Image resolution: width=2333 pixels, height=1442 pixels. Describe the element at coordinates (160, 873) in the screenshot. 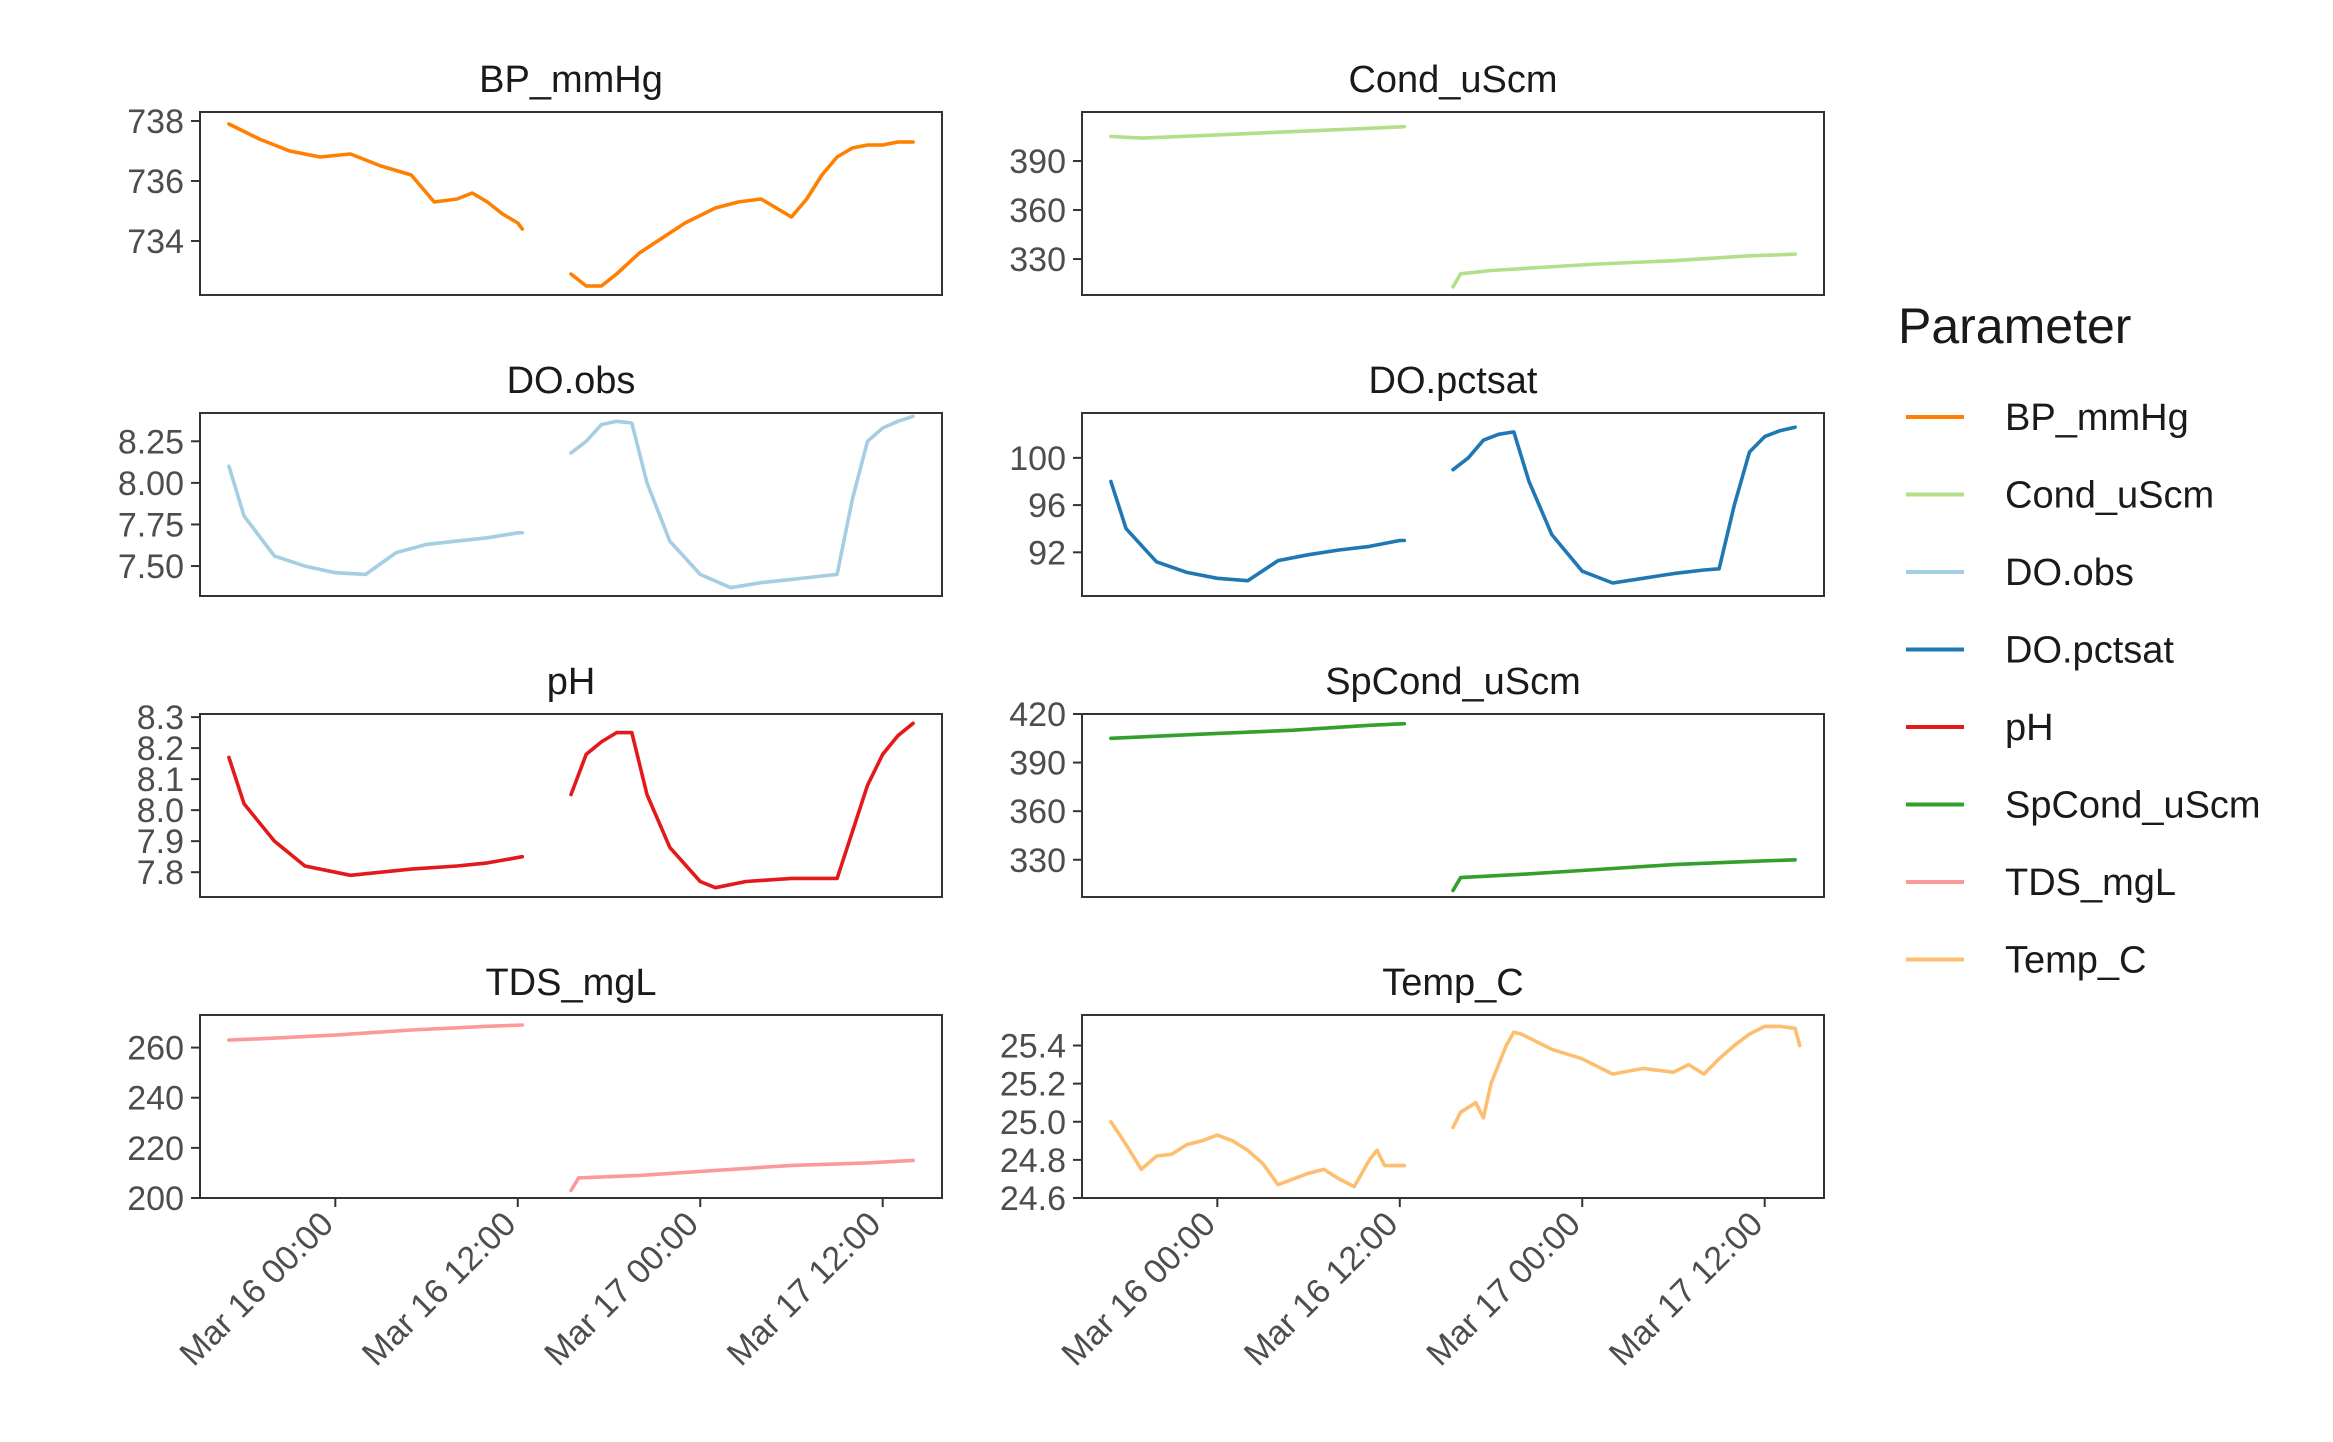

I see `y-tick-label: 7.8` at that location.